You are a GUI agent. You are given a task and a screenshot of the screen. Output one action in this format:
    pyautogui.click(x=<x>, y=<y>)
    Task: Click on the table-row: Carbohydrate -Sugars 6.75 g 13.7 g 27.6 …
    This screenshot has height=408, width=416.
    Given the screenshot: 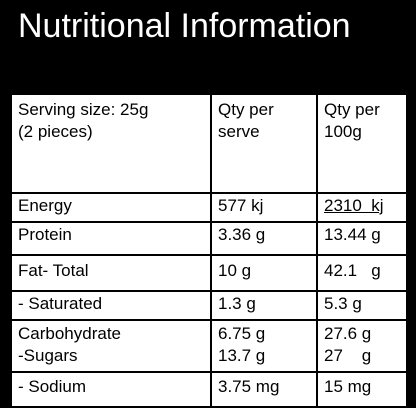 What is the action you would take?
    pyautogui.click(x=209, y=346)
    